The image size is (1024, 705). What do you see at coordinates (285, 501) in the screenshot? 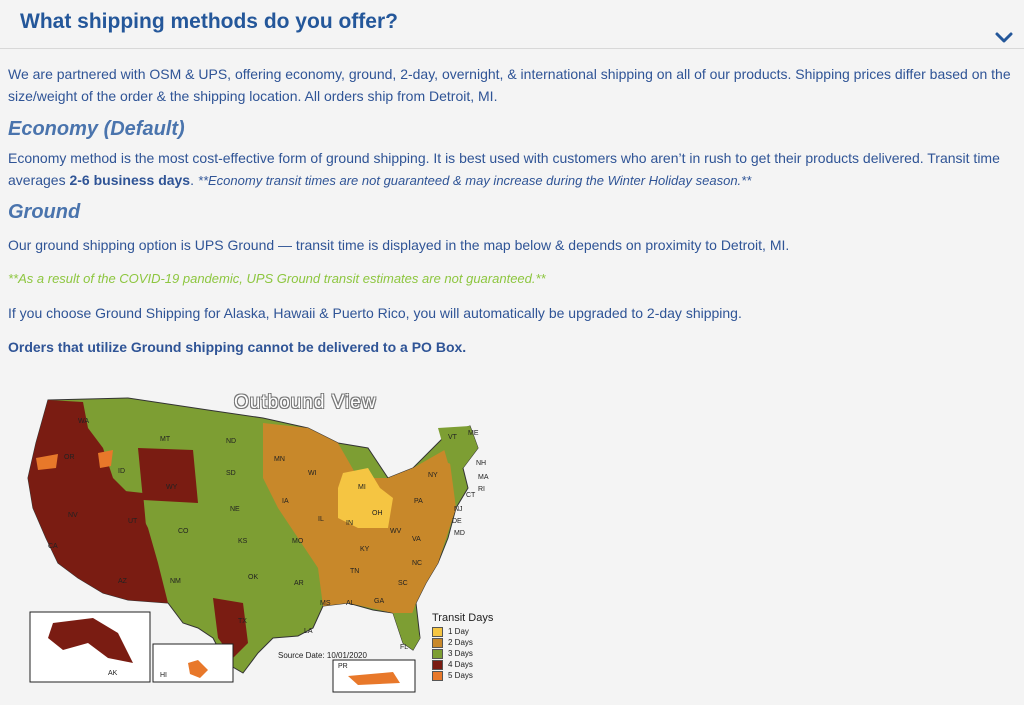
I see `state-label-ia: IA` at bounding box center [285, 501].